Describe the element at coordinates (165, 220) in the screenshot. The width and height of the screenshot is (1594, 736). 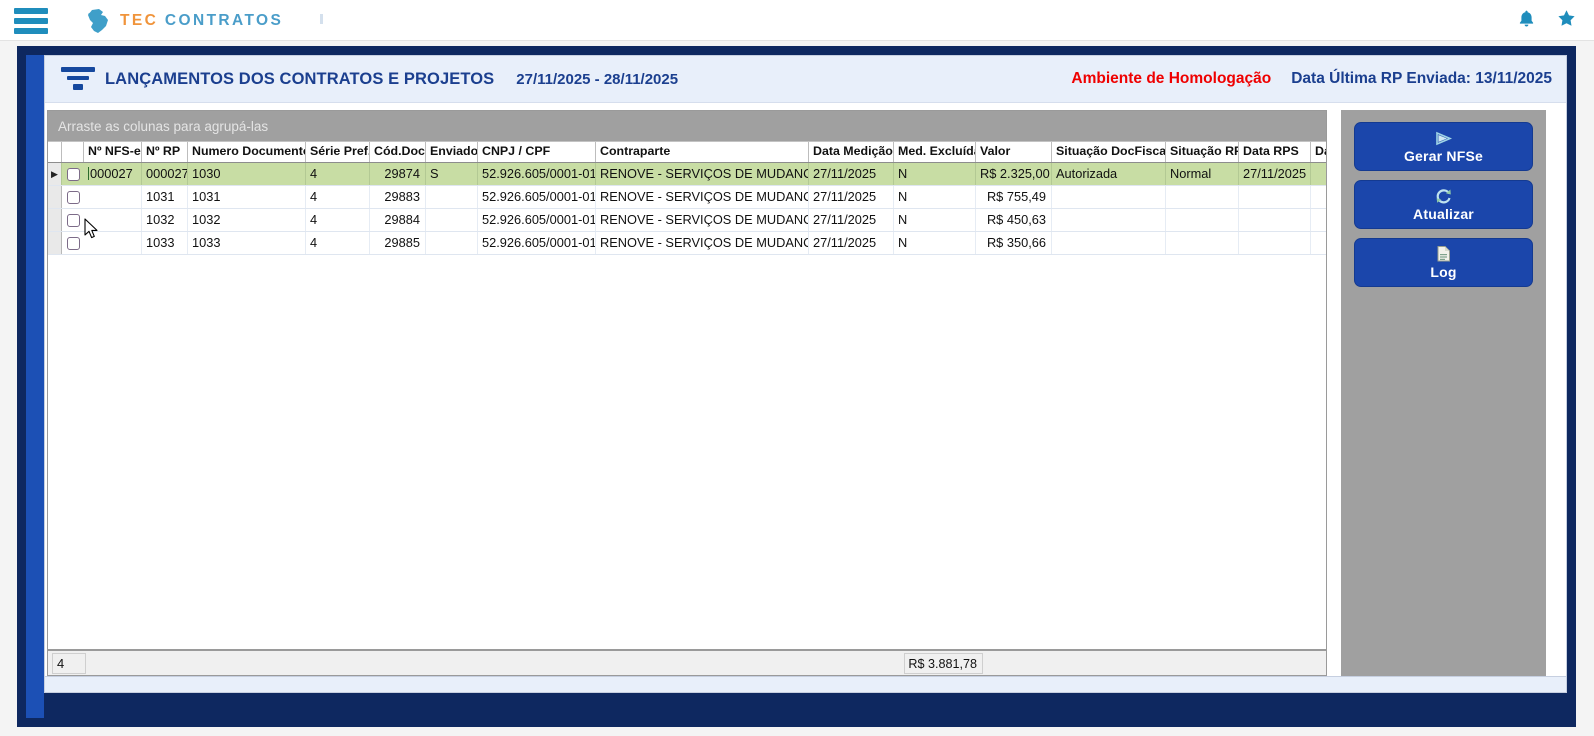
I see `cell-nrp: 1032` at that location.